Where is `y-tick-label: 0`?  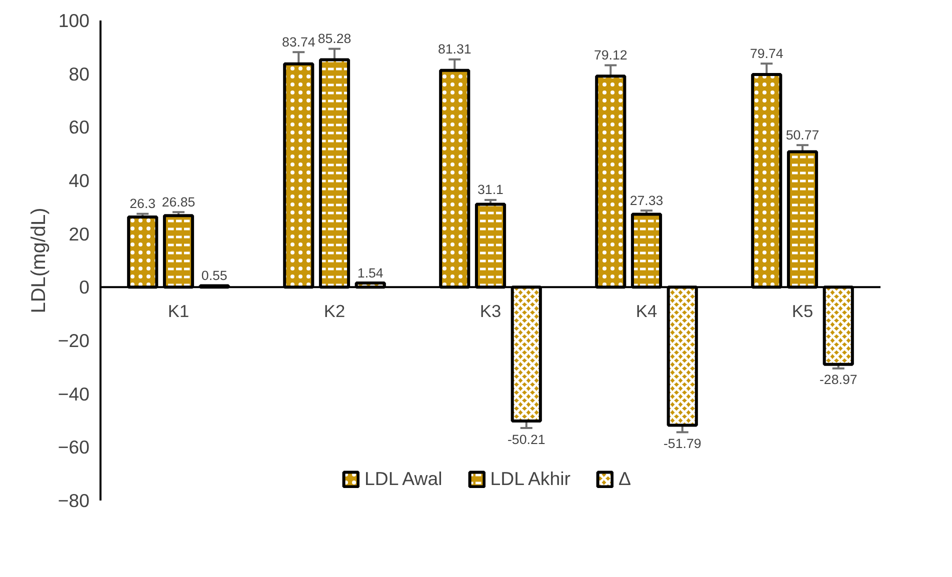 y-tick-label: 0 is located at coordinates (84, 287).